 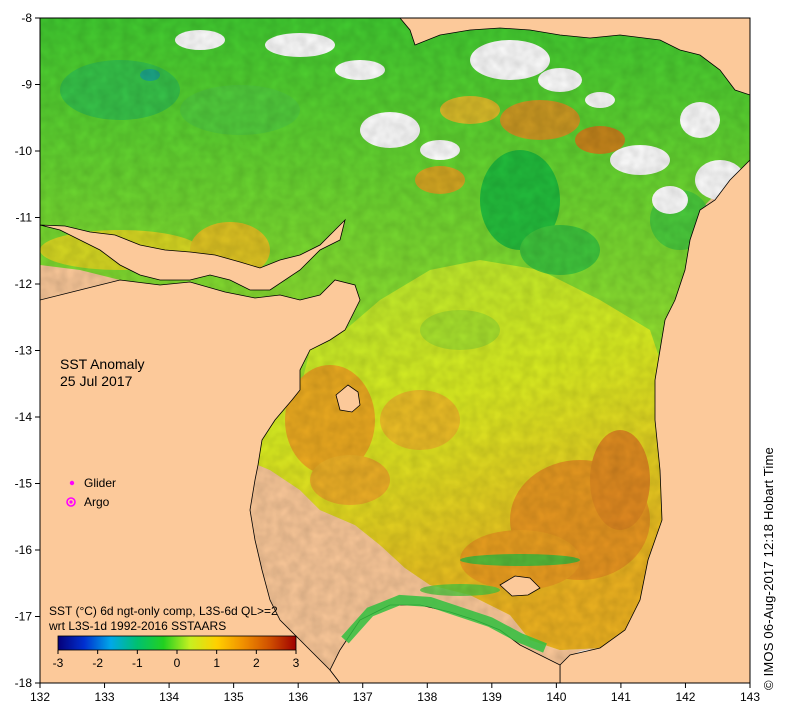 I want to click on y-tick-label: -12, so click(x=24, y=284).